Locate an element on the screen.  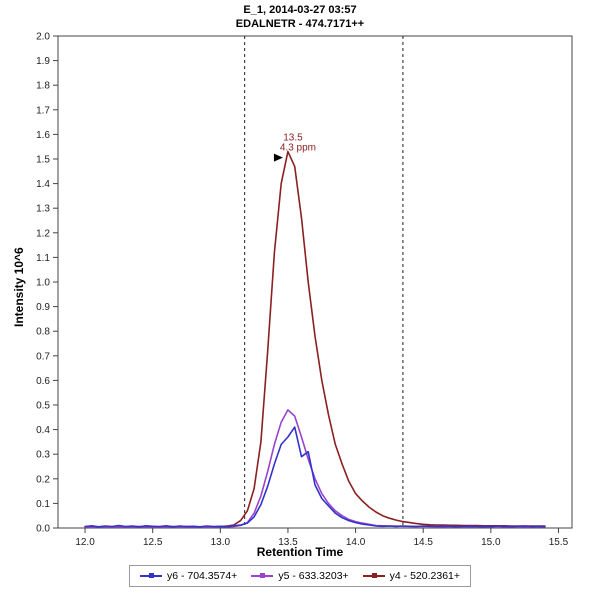
x-axis-label: Retention Time is located at coordinates (300, 552).